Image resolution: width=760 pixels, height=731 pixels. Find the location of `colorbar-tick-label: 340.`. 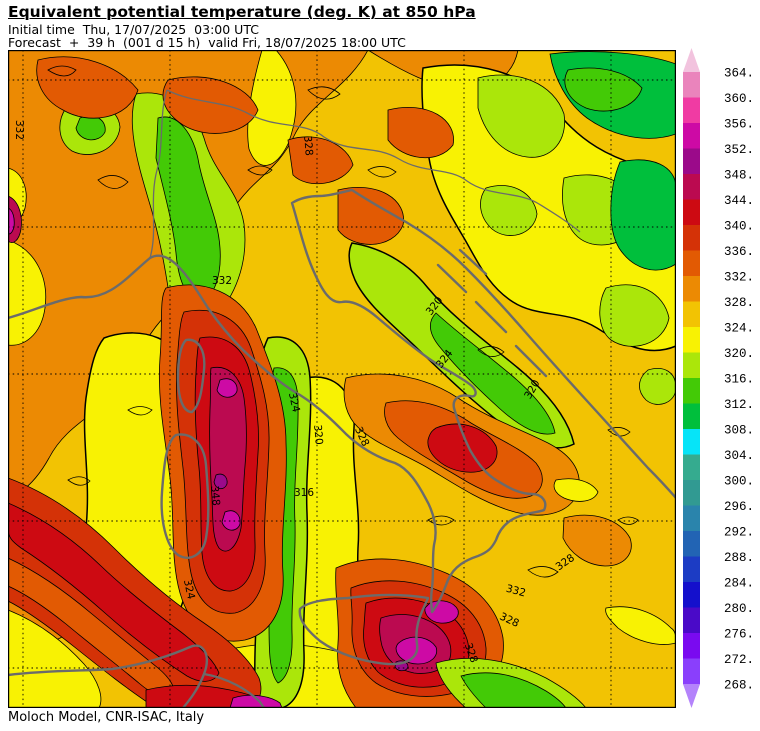

colorbar-tick-label: 340. is located at coordinates (739, 227).